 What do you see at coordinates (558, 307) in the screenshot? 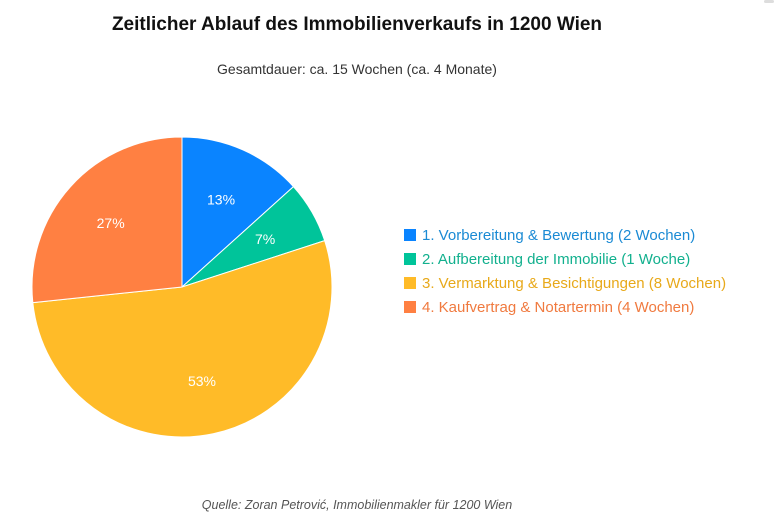
I see `legend-label-4: 4. Kaufvertrag & Notartermin (4 Wochen)` at bounding box center [558, 307].